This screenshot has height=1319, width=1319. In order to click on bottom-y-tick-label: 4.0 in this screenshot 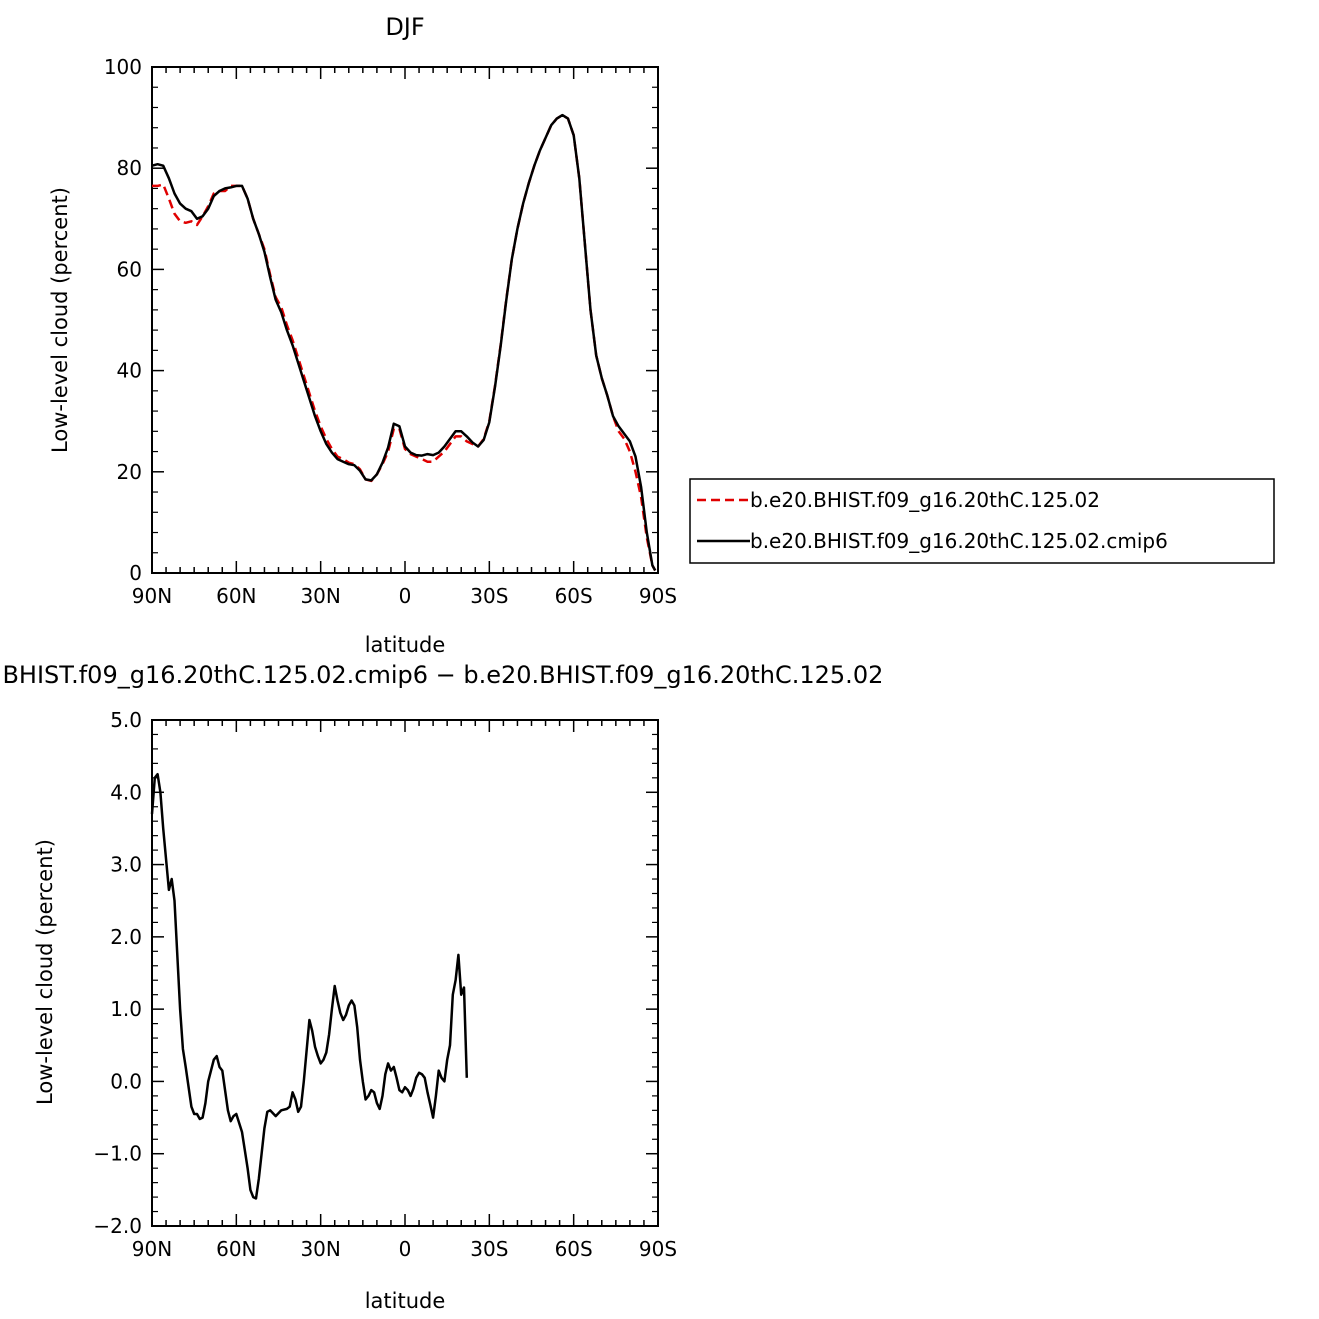, I will do `click(126, 792)`.